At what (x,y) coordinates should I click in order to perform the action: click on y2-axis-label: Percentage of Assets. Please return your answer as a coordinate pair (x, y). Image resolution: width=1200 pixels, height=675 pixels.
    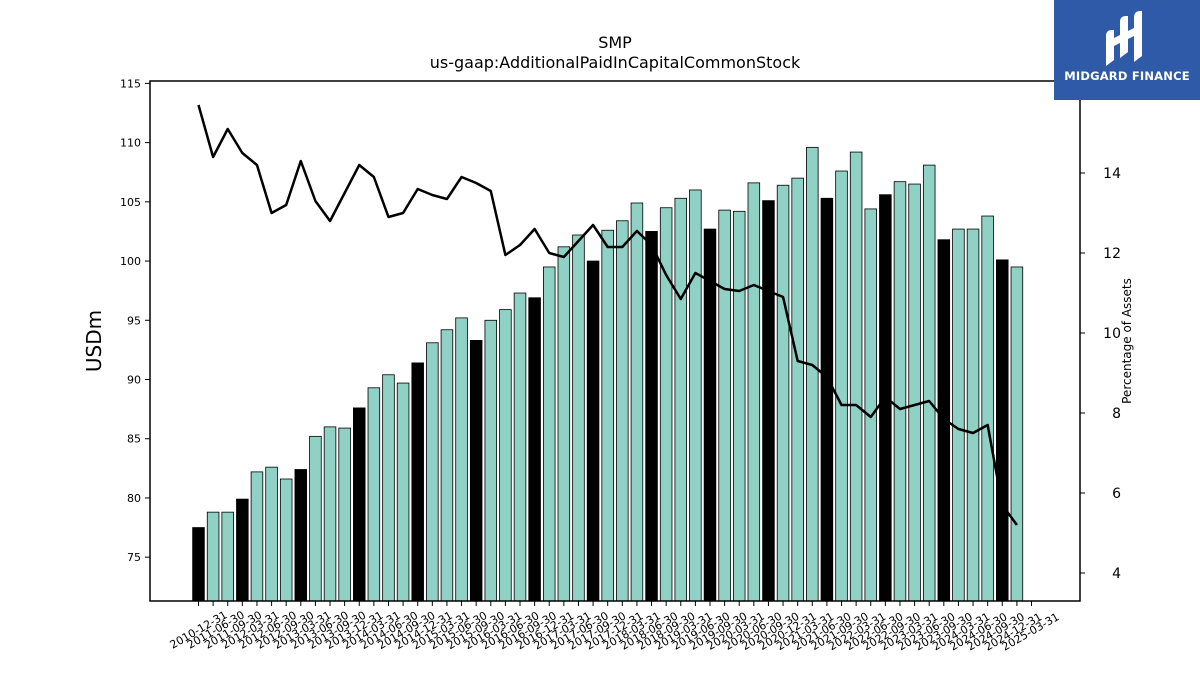
    Looking at the image, I should click on (1127, 341).